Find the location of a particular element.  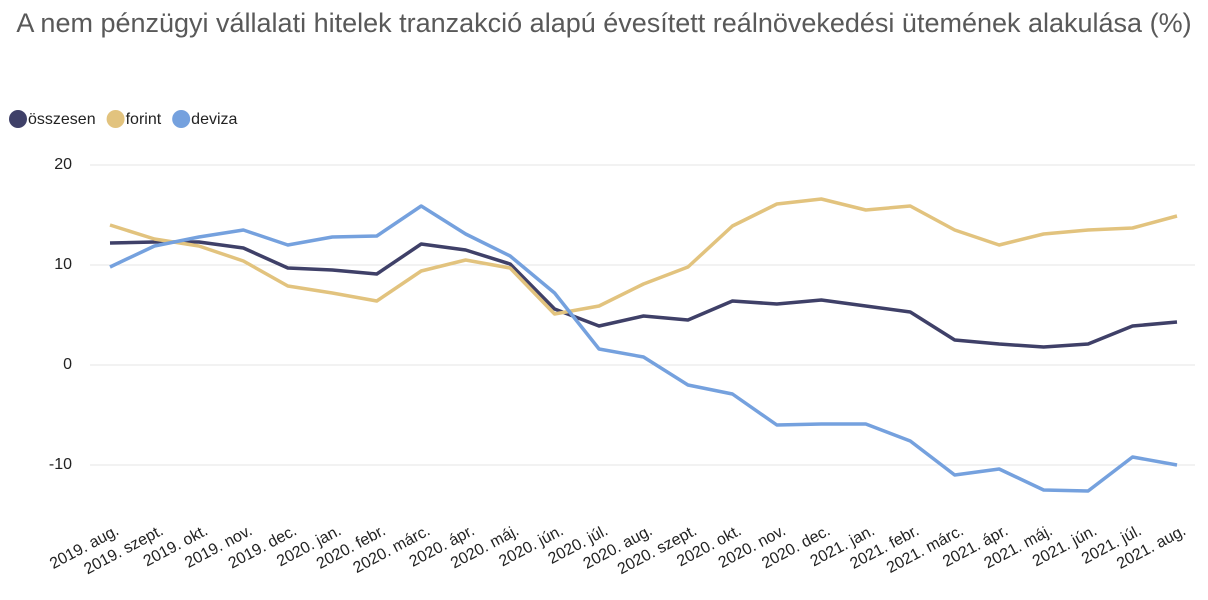

y-tick-label: 20 is located at coordinates (63, 164).